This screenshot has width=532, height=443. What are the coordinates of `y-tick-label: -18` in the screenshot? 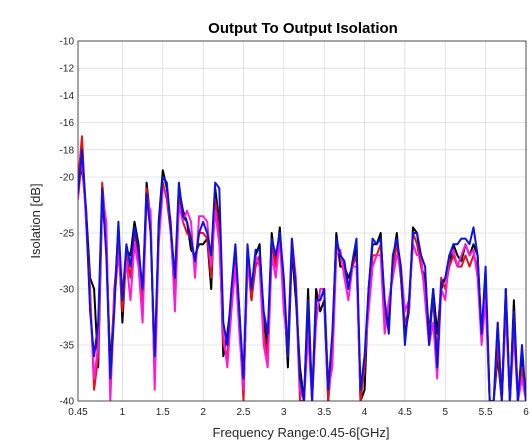 It's located at (67, 150).